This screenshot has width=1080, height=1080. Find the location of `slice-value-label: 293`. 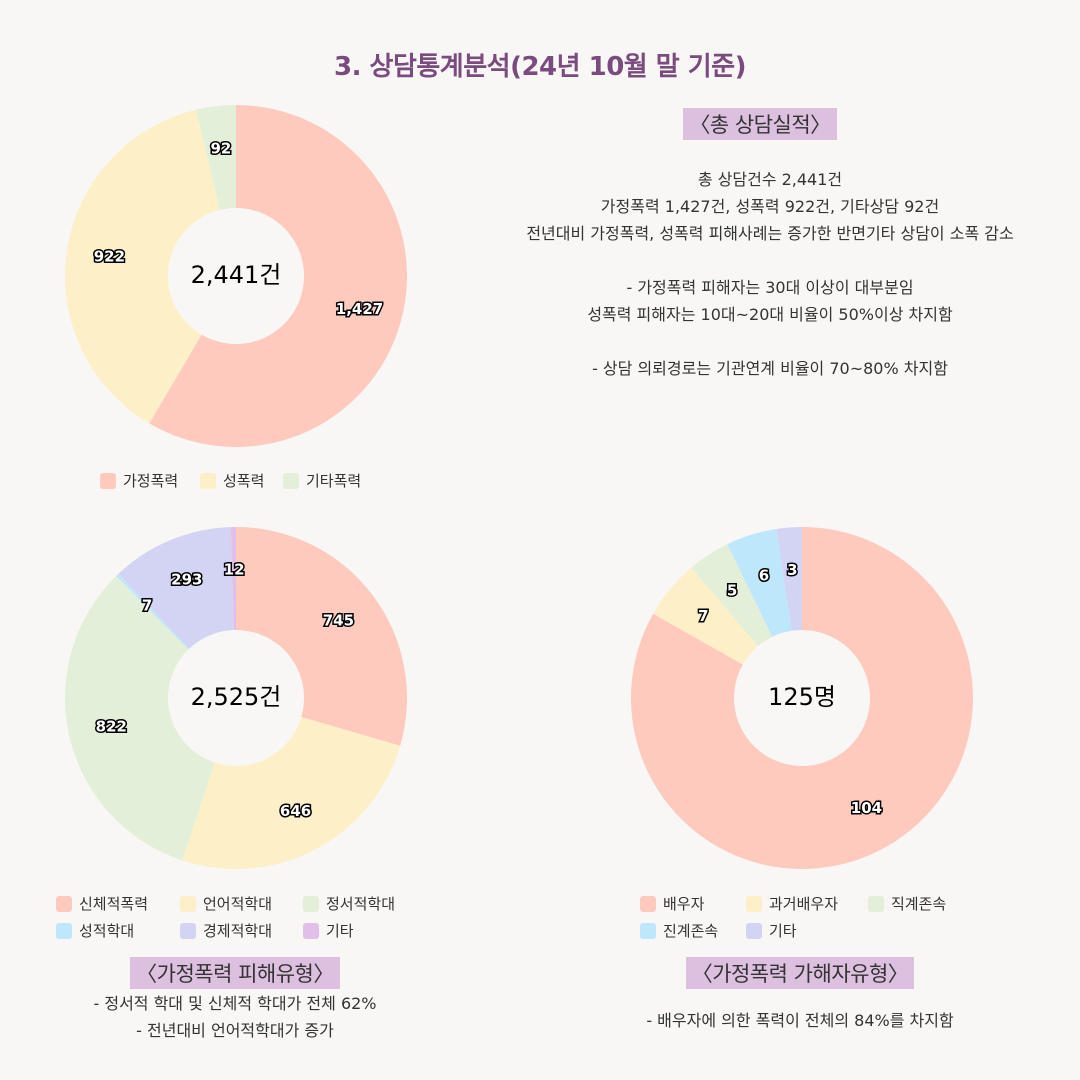

slice-value-label: 293 is located at coordinates (186, 579).